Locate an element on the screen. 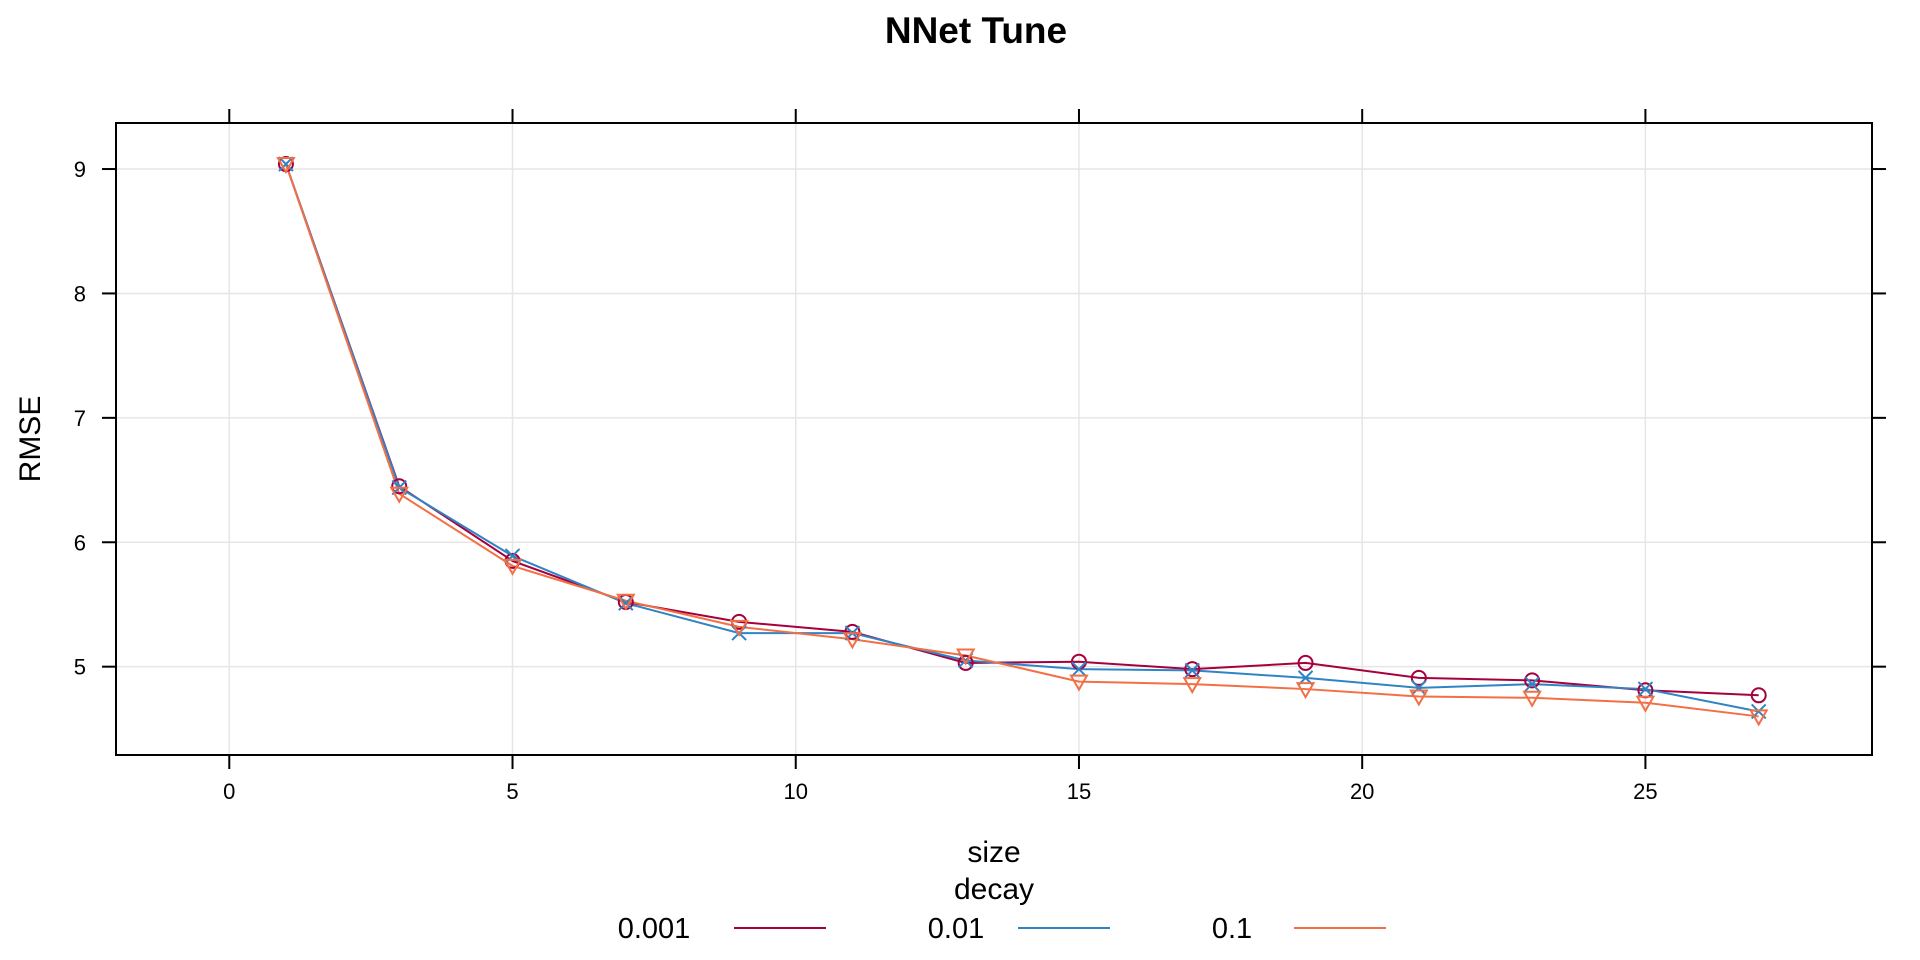 This screenshot has width=1920, height=960. legend-title: decay is located at coordinates (994, 889).